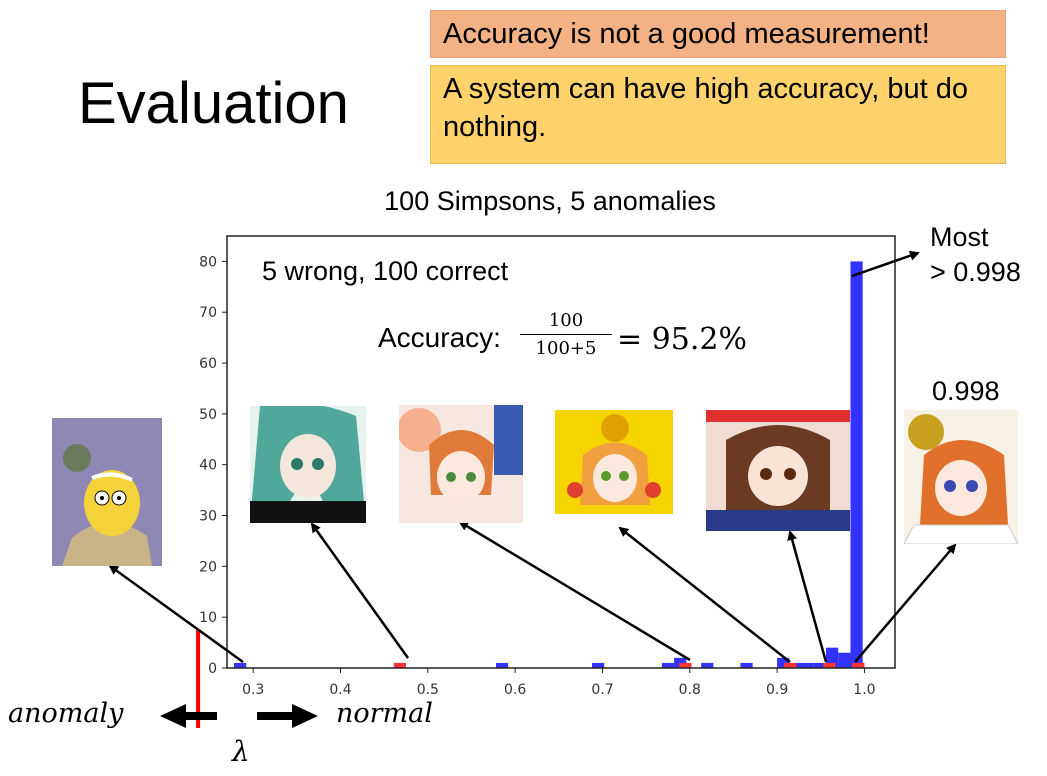 The width and height of the screenshot is (1047, 776). I want to click on y-tick-label: 50, so click(208, 415).